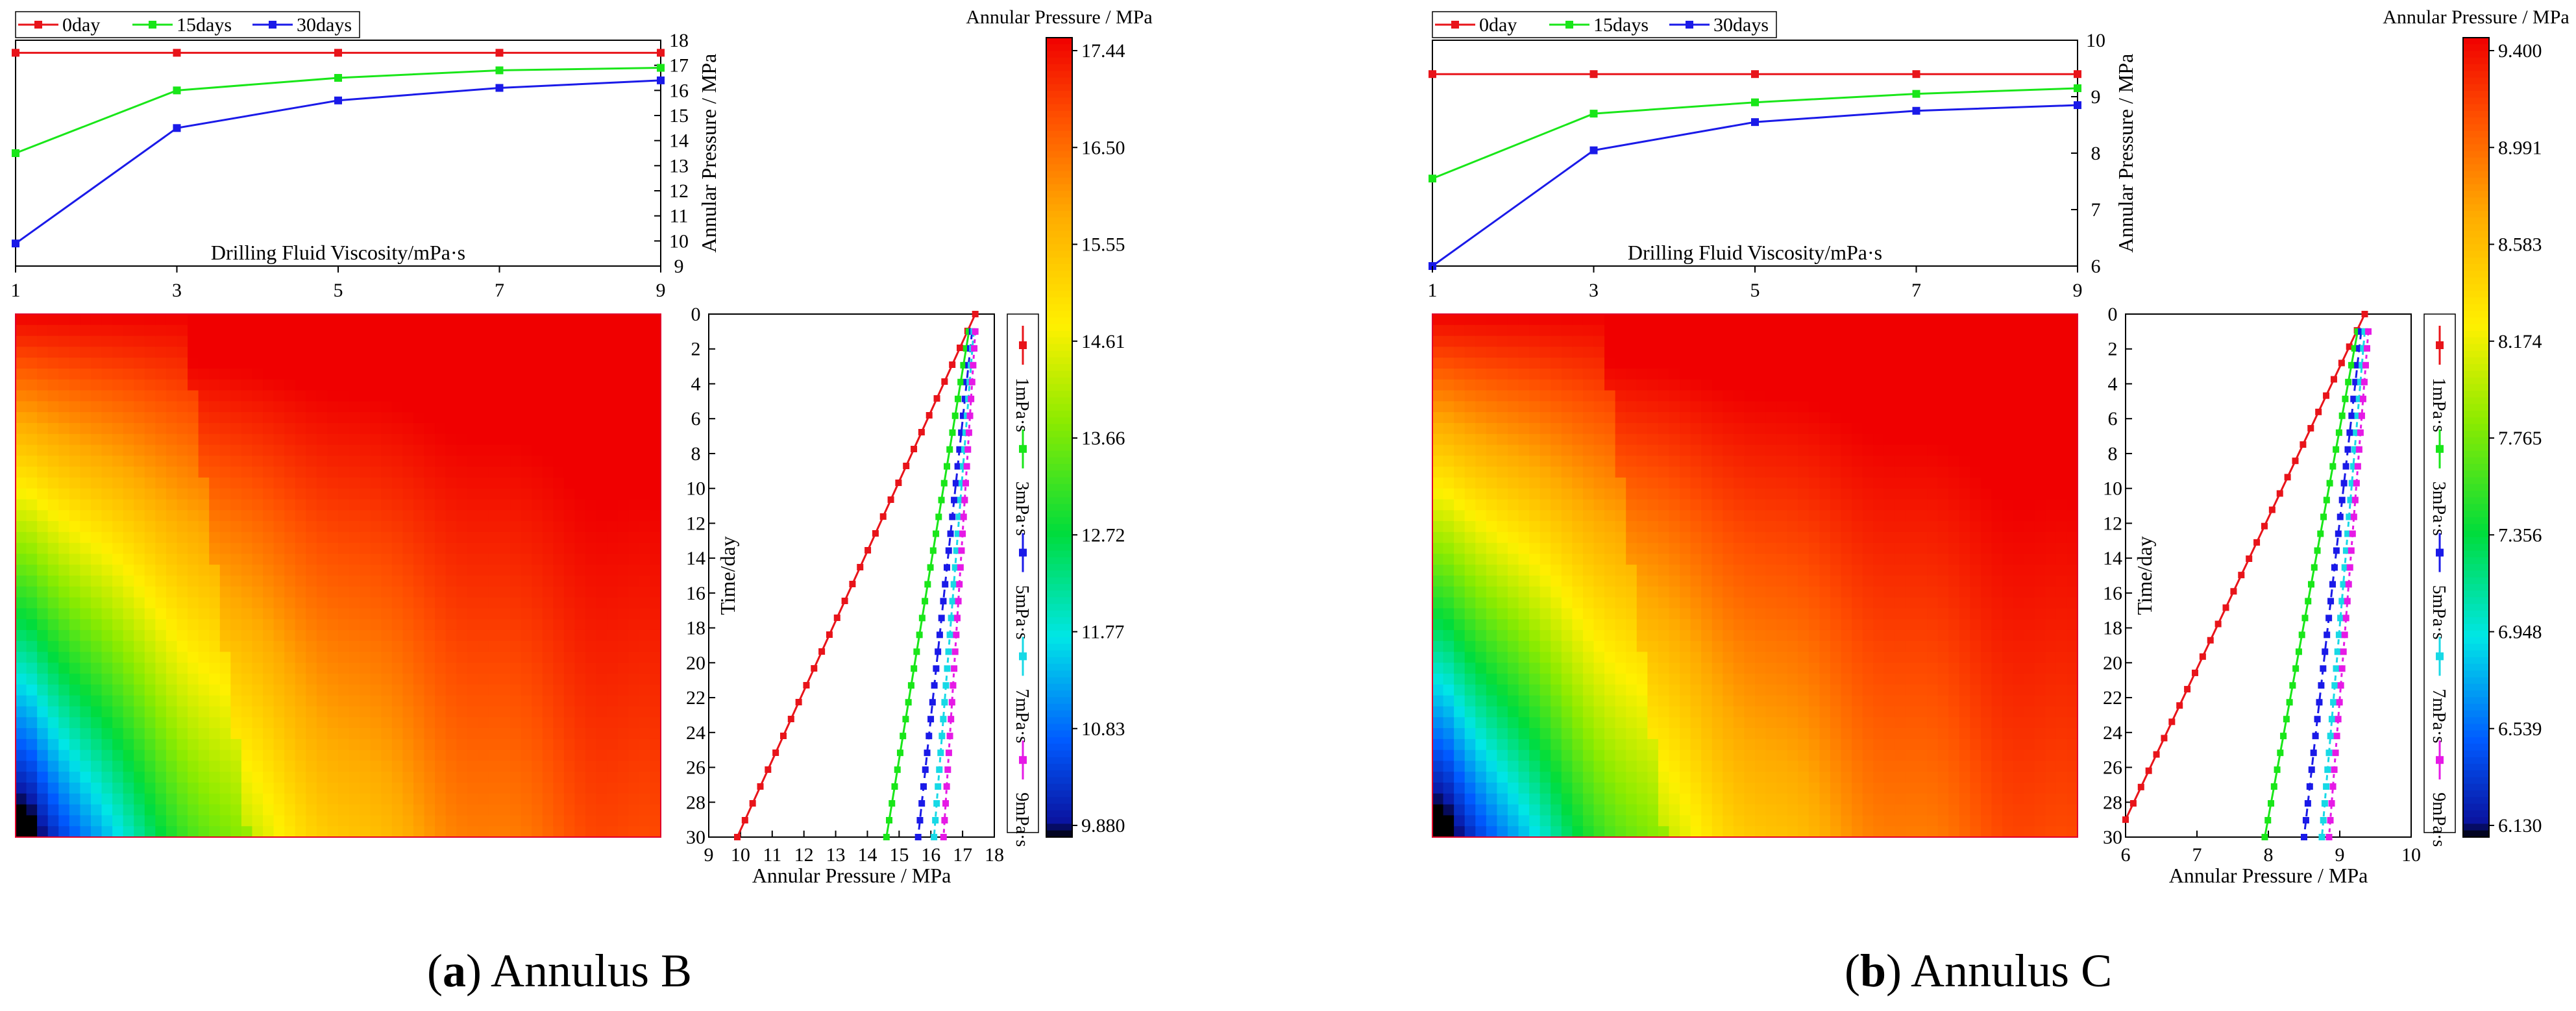  I want to click on top-point-0day, so click(1916, 74).